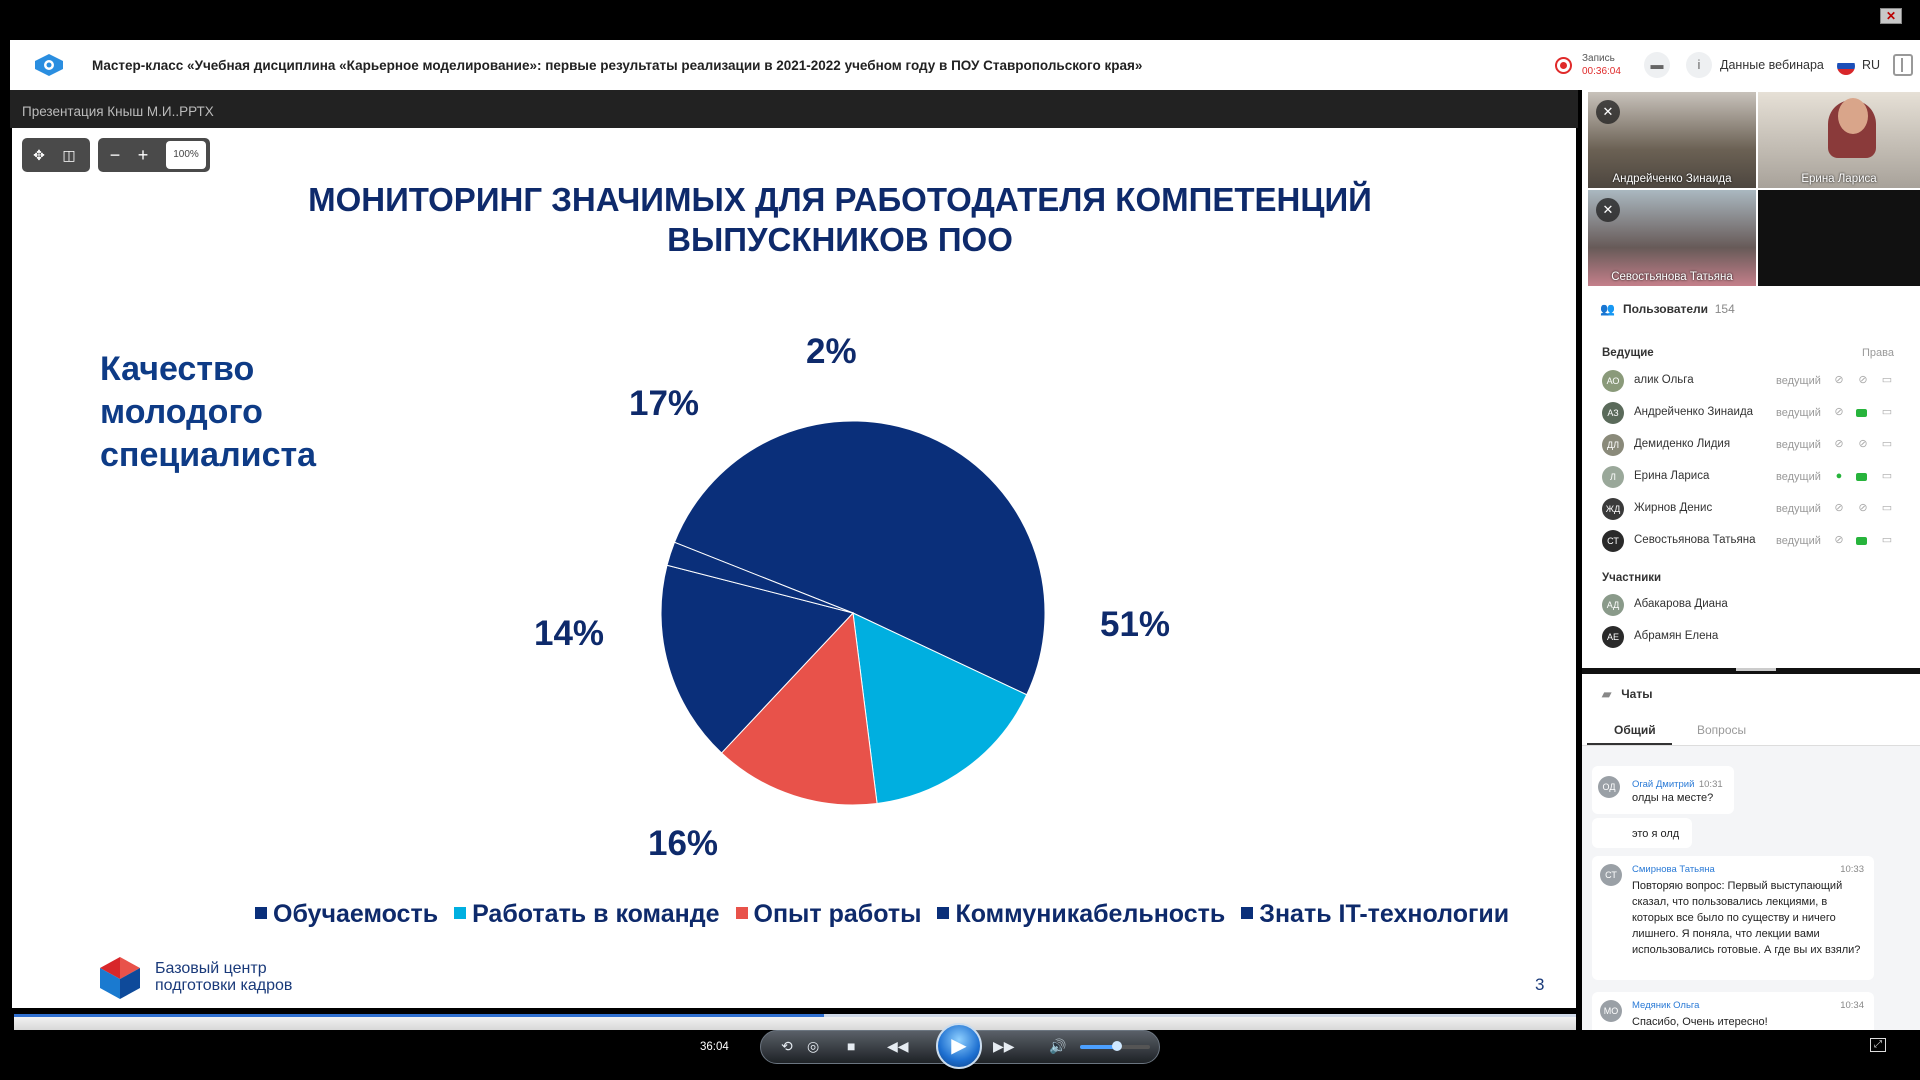 Image resolution: width=1920 pixels, height=1080 pixels. Describe the element at coordinates (1656, 834) in the screenshot. I see `message-text: это я олд` at that location.